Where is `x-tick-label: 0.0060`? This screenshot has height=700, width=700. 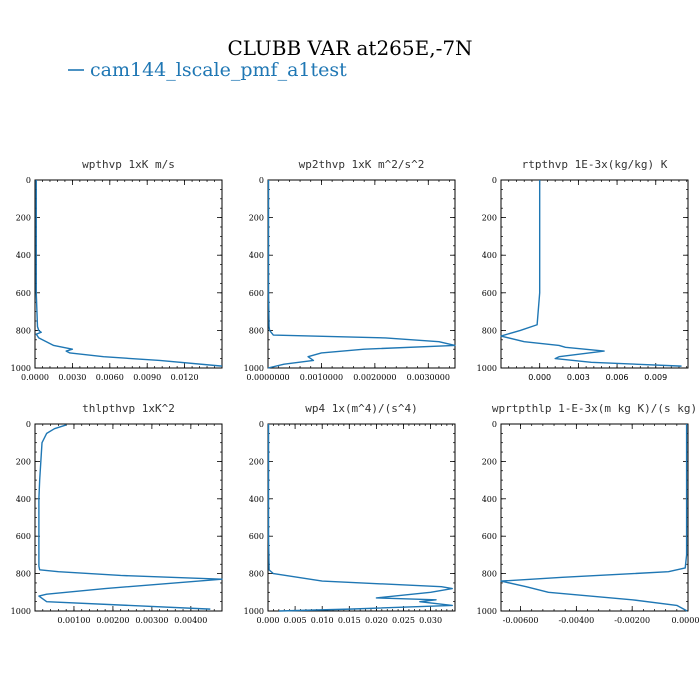
x-tick-label: 0.0060 is located at coordinates (110, 377).